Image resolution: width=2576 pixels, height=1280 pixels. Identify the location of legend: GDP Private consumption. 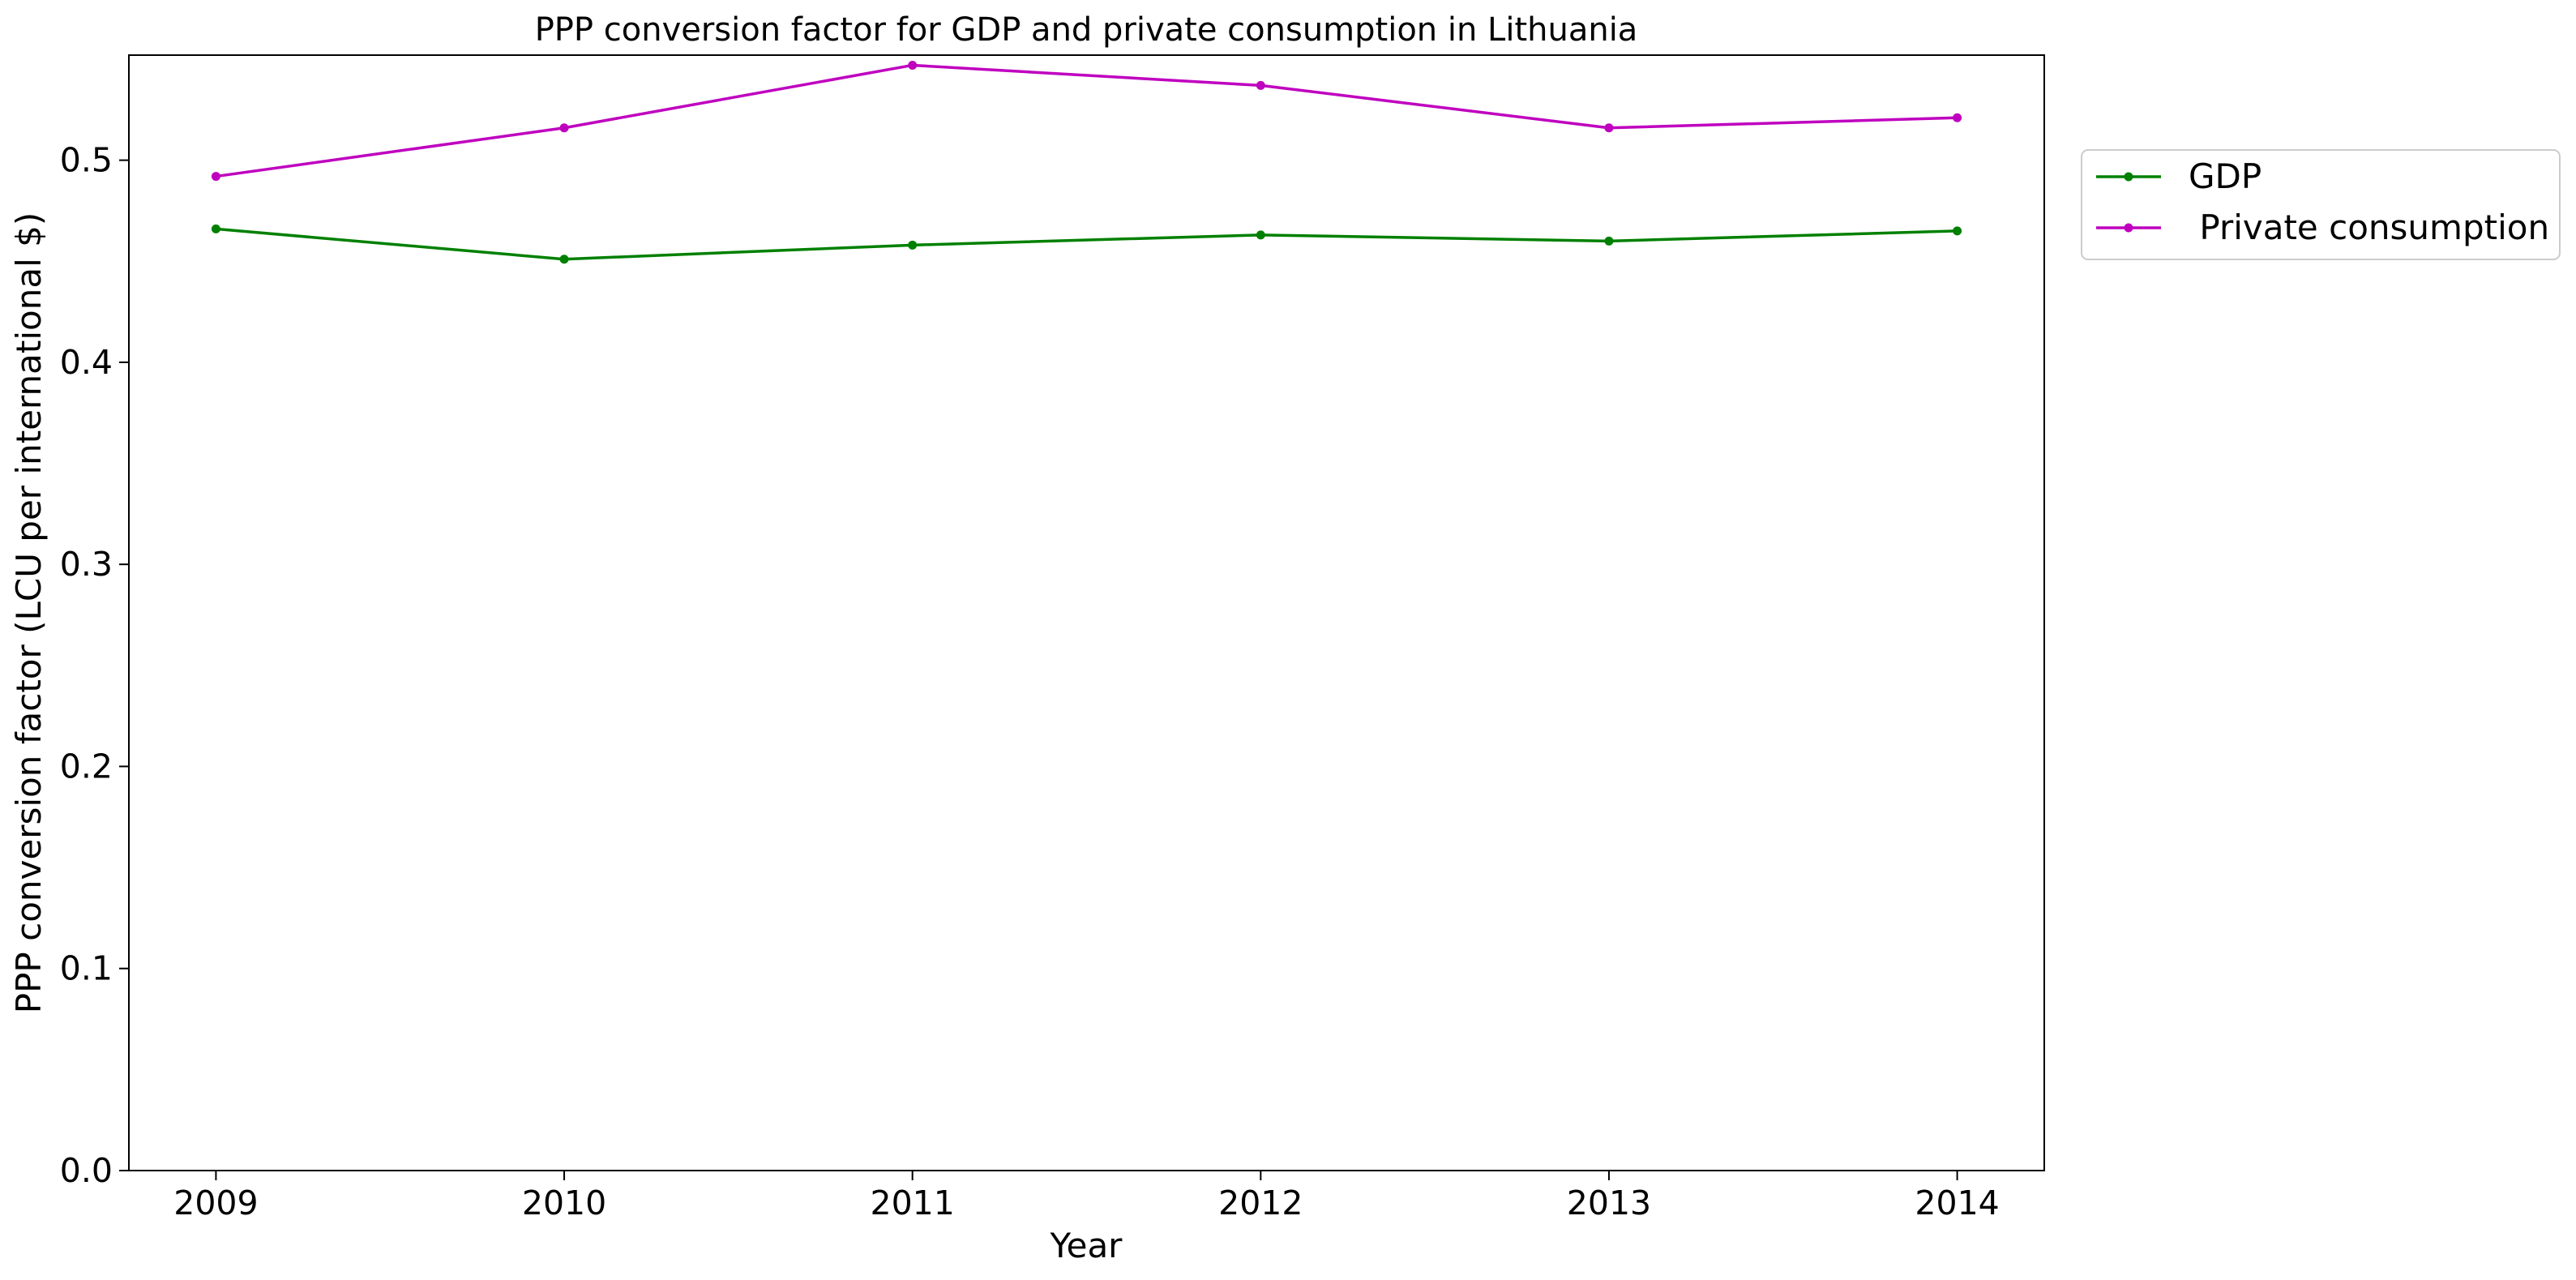
(2321, 205).